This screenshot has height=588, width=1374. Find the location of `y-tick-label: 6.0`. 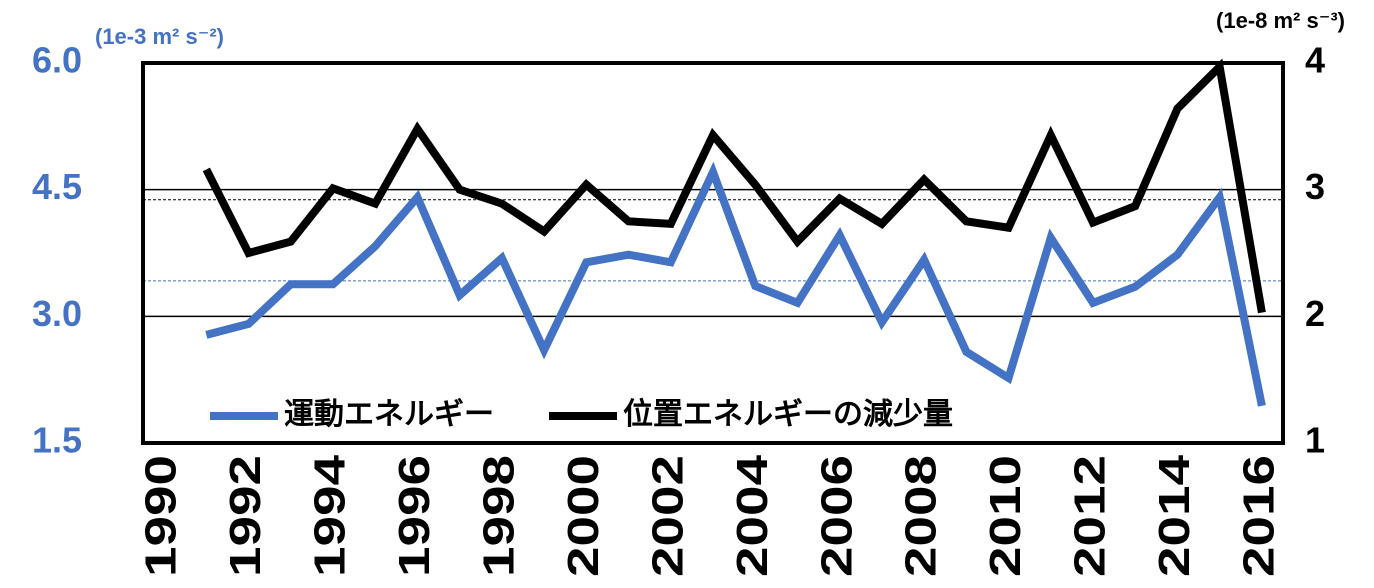

y-tick-label: 6.0 is located at coordinates (57, 60).